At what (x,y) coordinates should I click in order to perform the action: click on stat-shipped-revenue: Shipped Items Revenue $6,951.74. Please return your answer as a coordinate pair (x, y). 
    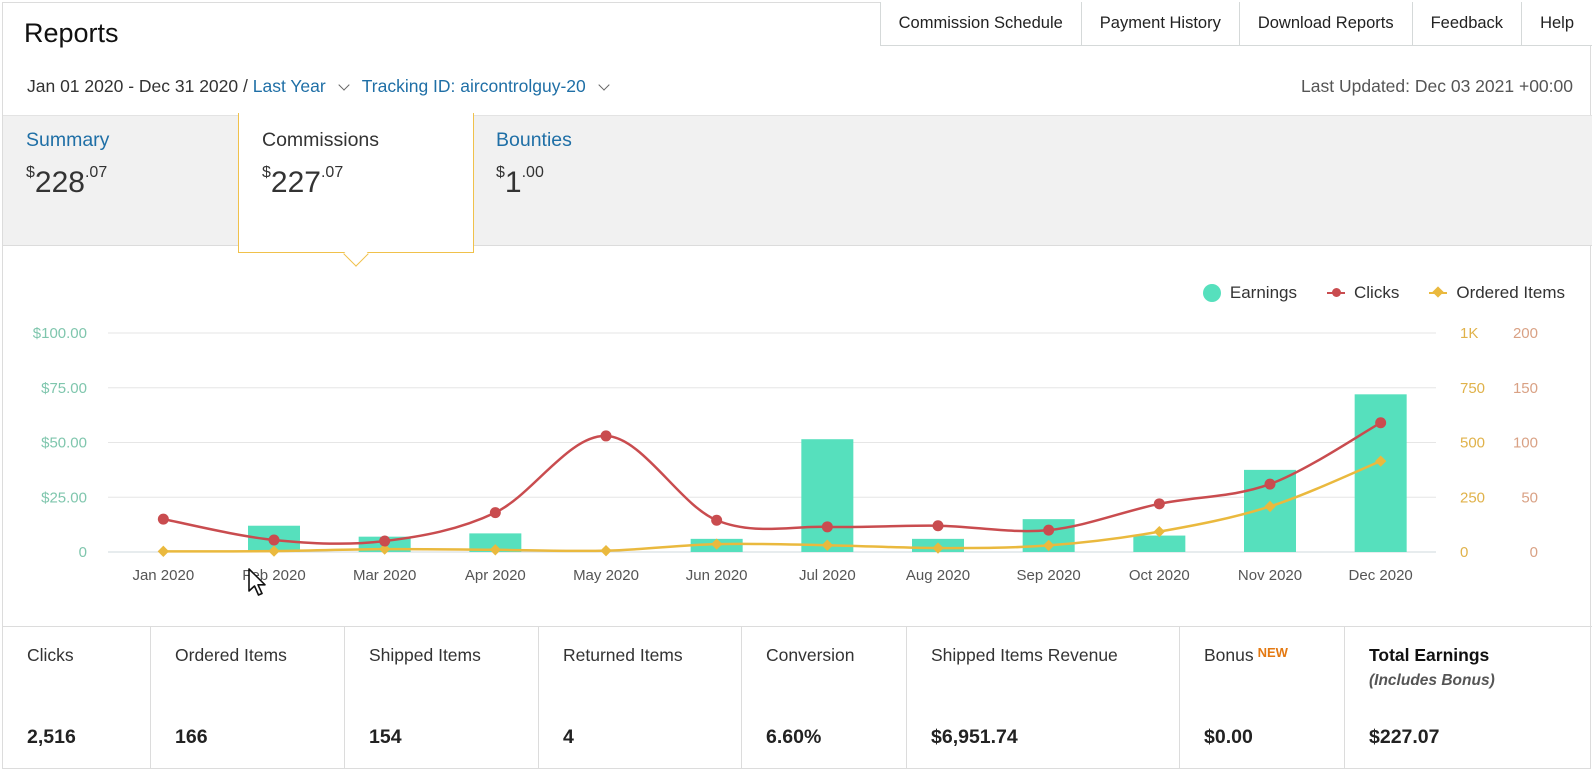
    Looking at the image, I should click on (1043, 698).